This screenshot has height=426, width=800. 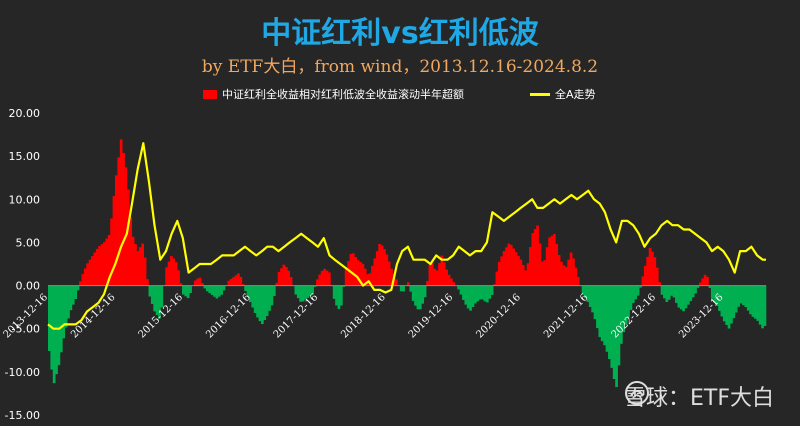 What do you see at coordinates (93, 316) in the screenshot?
I see `x-tick-label: 2014-12-16` at bounding box center [93, 316].